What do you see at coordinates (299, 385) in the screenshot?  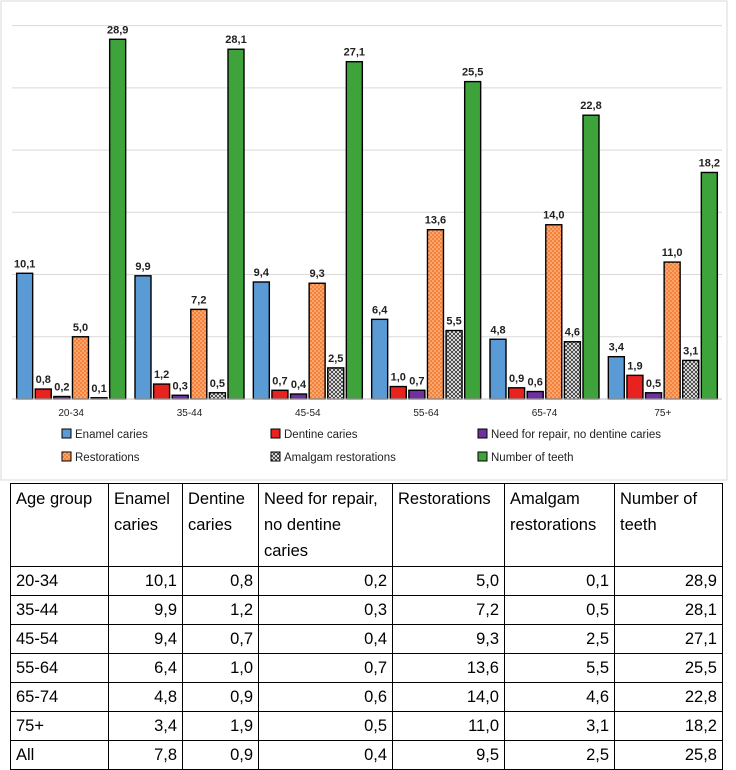 I see `data-label: 0,4` at bounding box center [299, 385].